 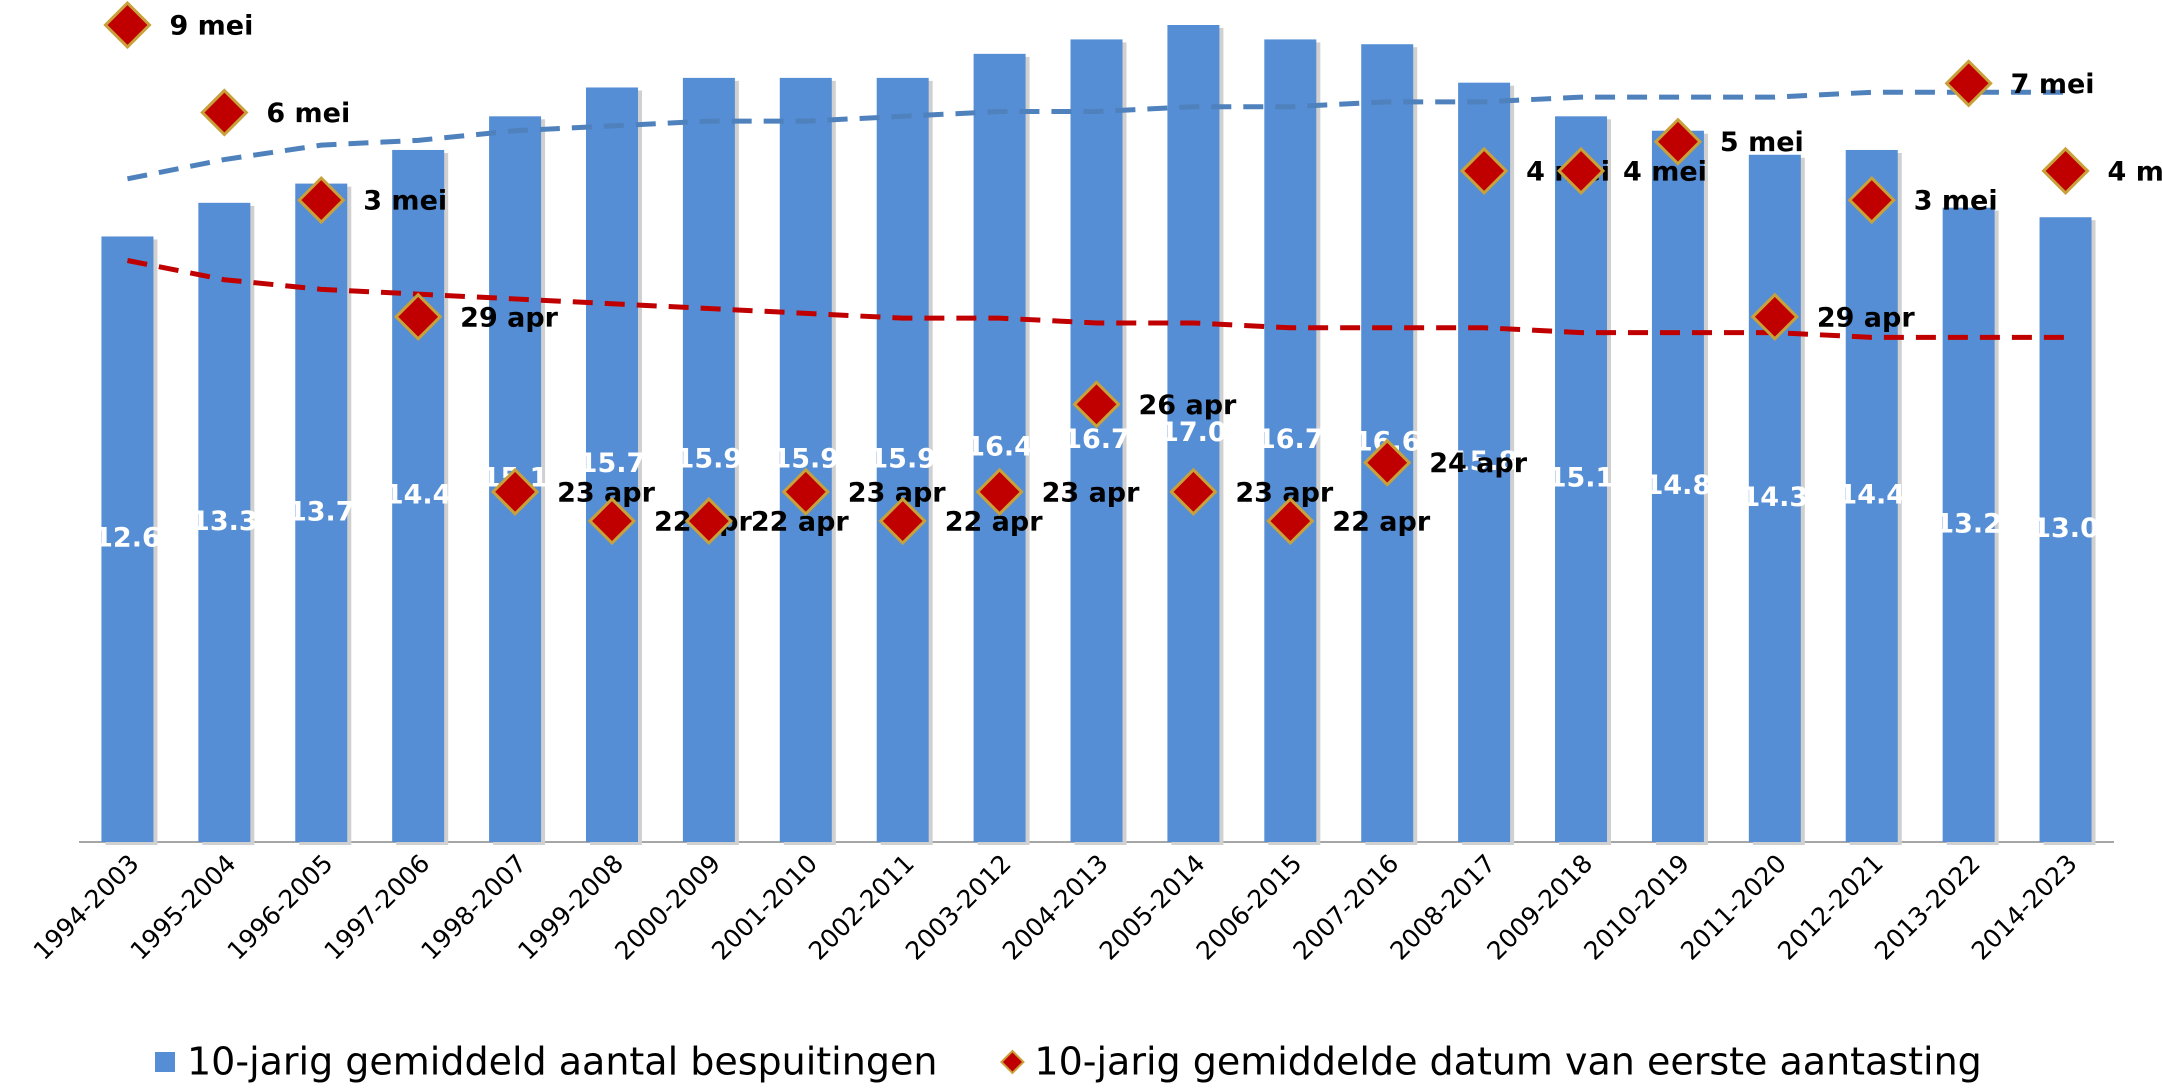 I want to click on bar-value-label: 13.3, so click(x=224, y=521).